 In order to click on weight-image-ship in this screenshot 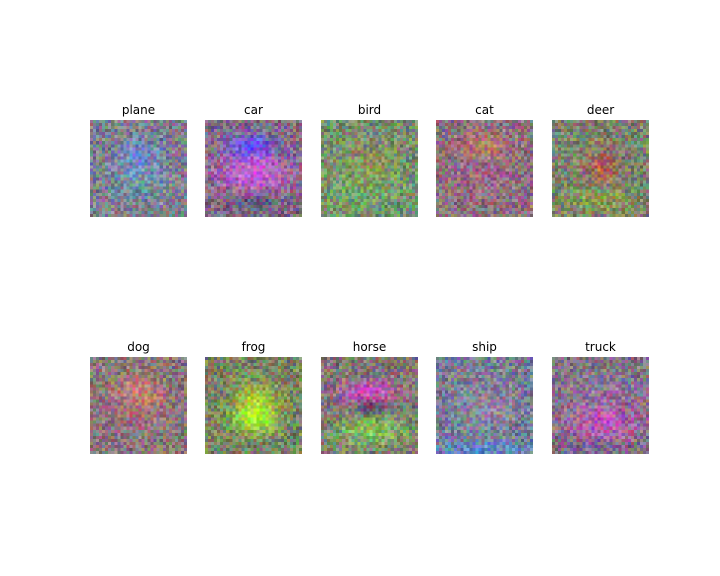, I will do `click(484, 405)`.